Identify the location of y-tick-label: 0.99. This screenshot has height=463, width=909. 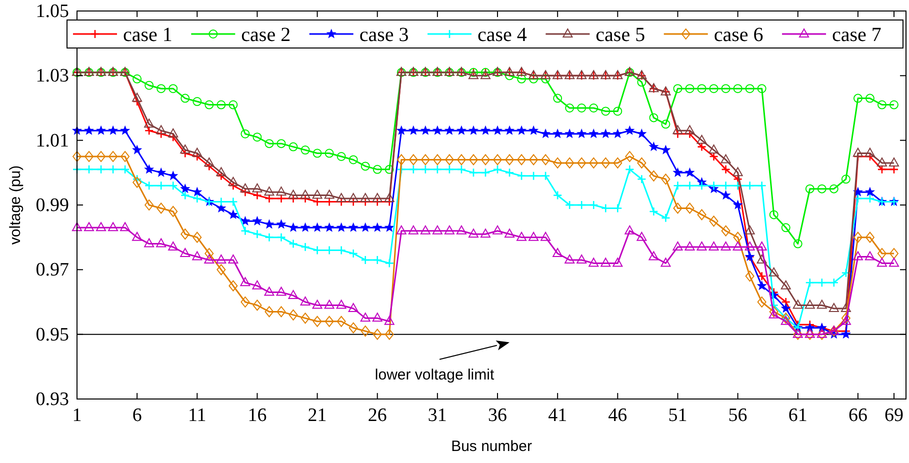
(52, 205).